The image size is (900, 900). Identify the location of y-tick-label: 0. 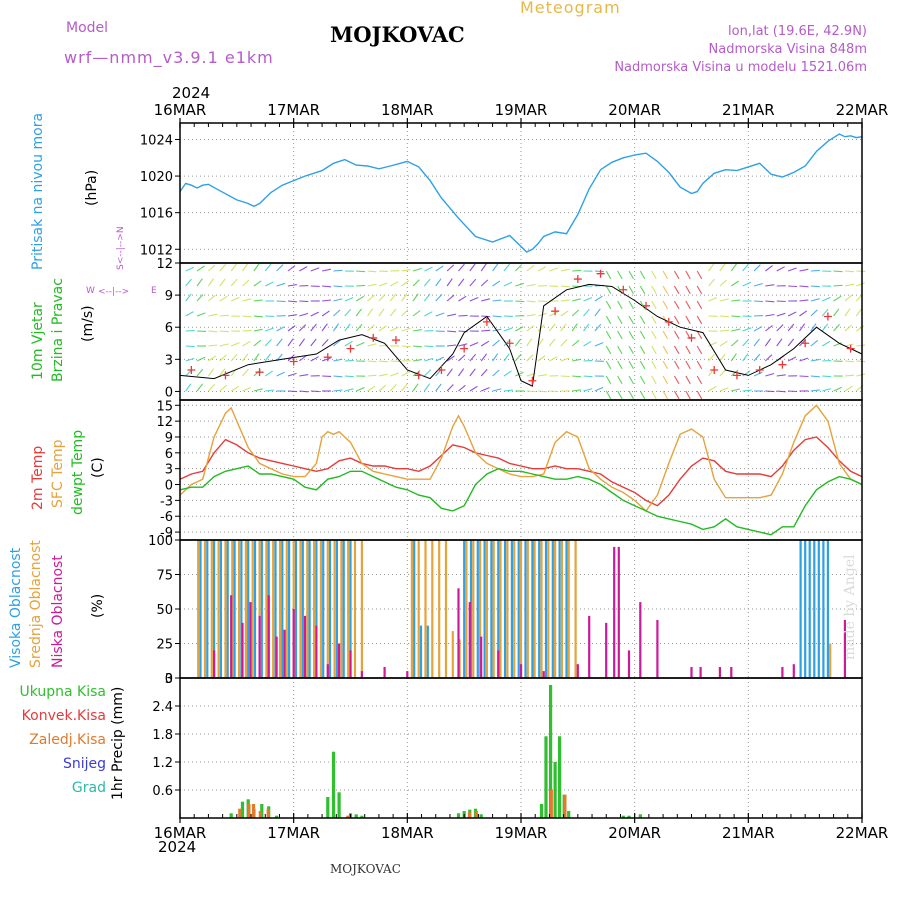
(169, 679).